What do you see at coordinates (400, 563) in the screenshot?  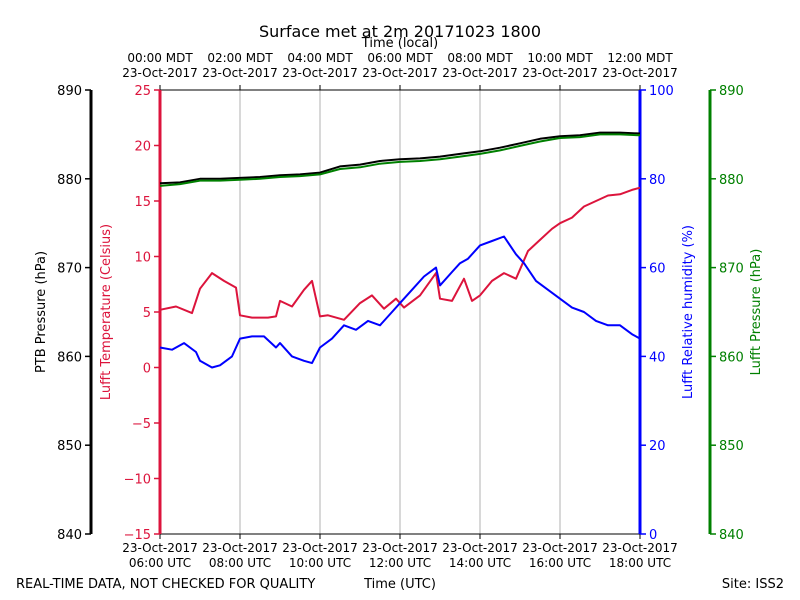 I see `x-tick-label-utc-time: 12:00 UTC` at bounding box center [400, 563].